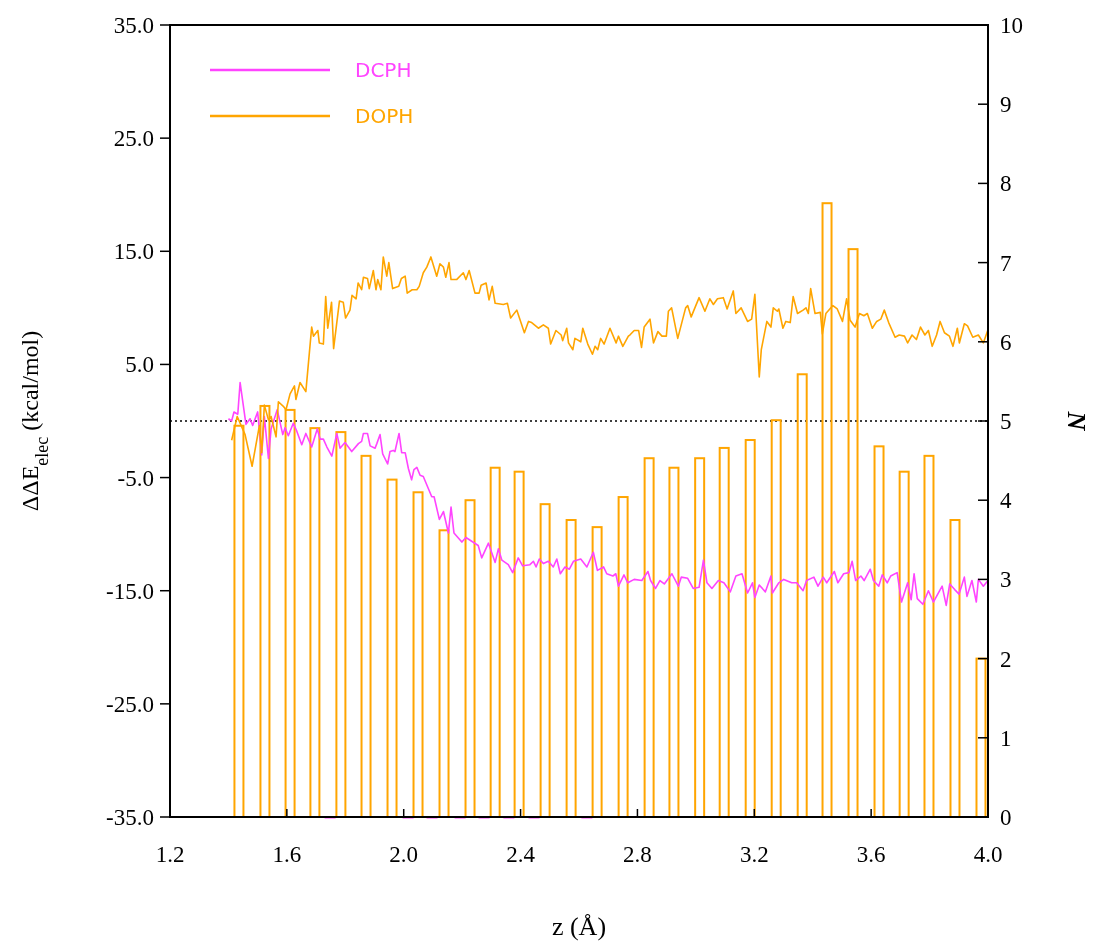  What do you see at coordinates (133, 252) in the screenshot?
I see `y-tick-label: 15.0` at bounding box center [133, 252].